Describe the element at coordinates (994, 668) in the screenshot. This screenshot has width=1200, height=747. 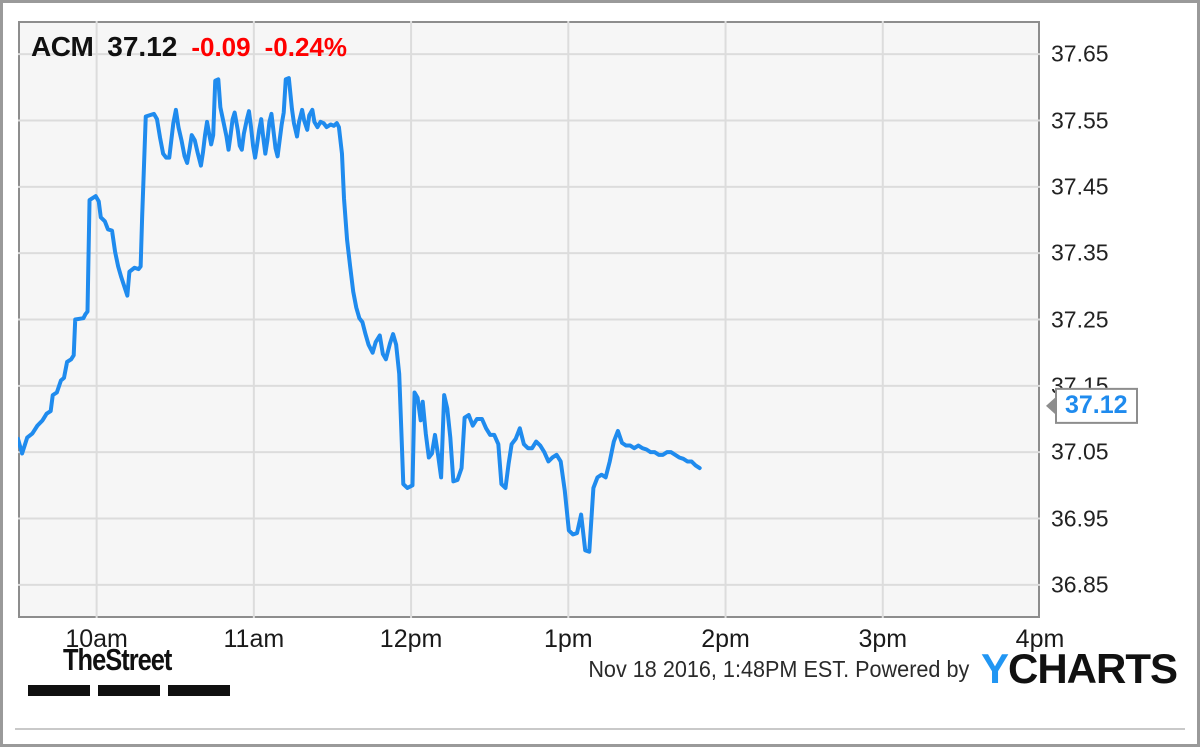
I see `ycharts-y: Y` at that location.